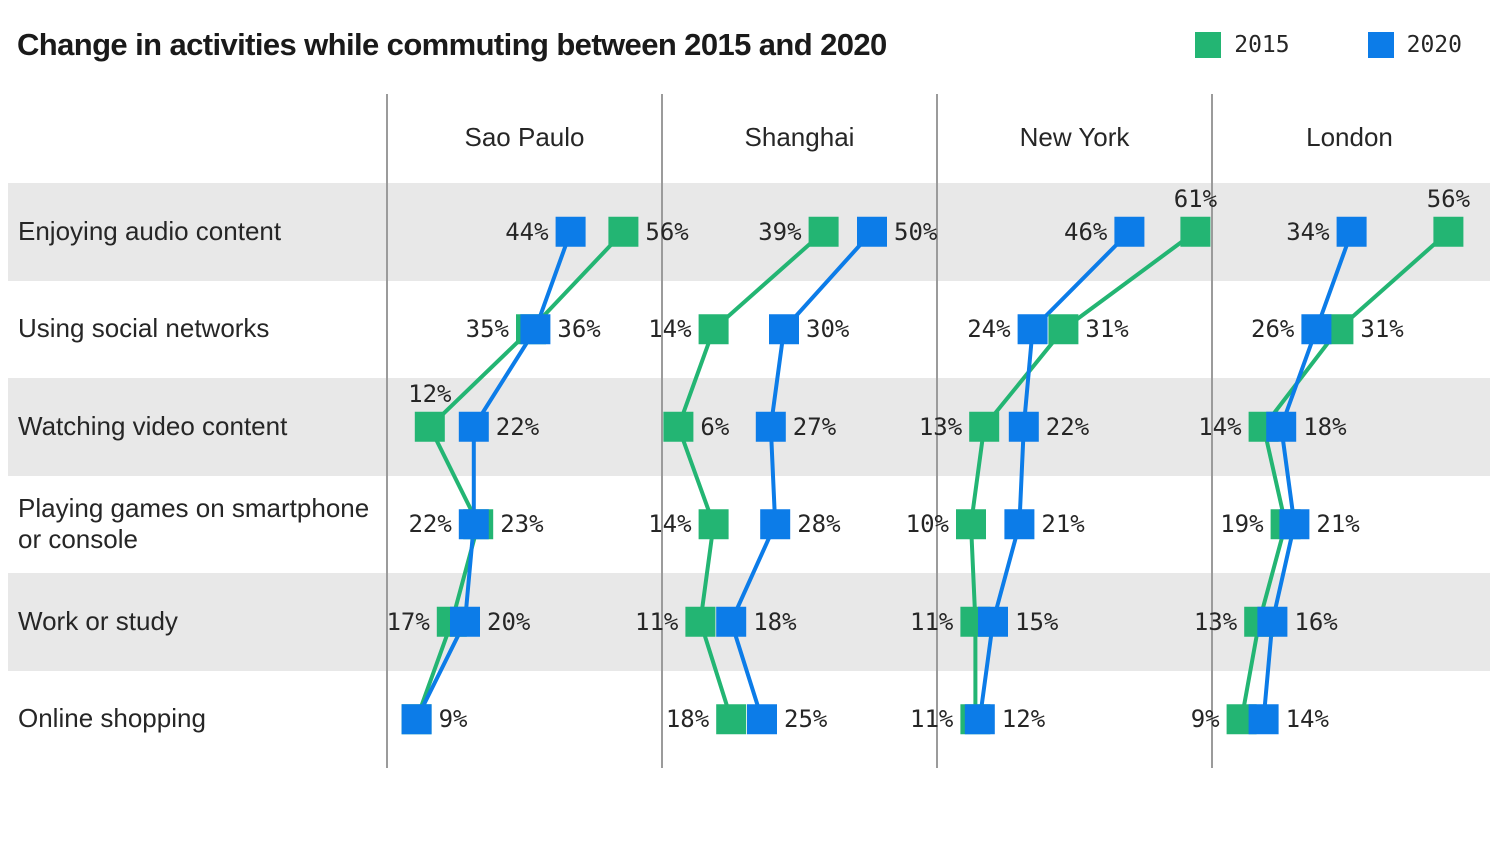 Image resolution: width=1500 pixels, height=844 pixels. I want to click on value-label-2020: 26%, so click(1273, 329).